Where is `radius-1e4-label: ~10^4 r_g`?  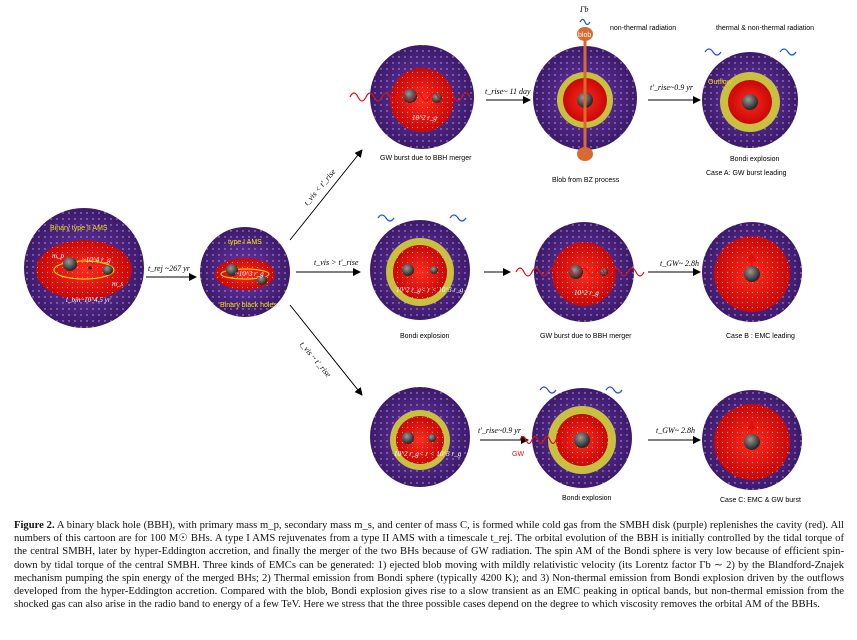
radius-1e4-label: ~10^4 r_g is located at coordinates (96, 260).